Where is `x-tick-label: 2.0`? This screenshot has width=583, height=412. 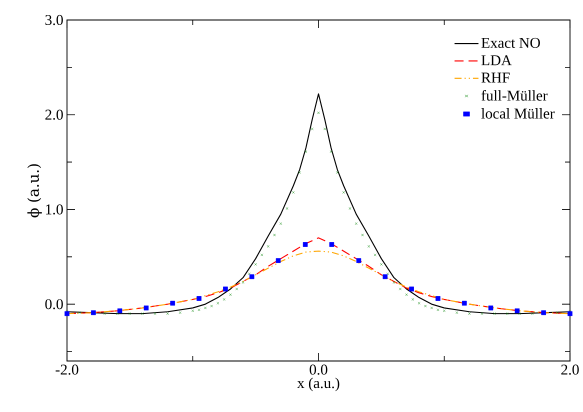
x-tick-label: 2.0 is located at coordinates (570, 369).